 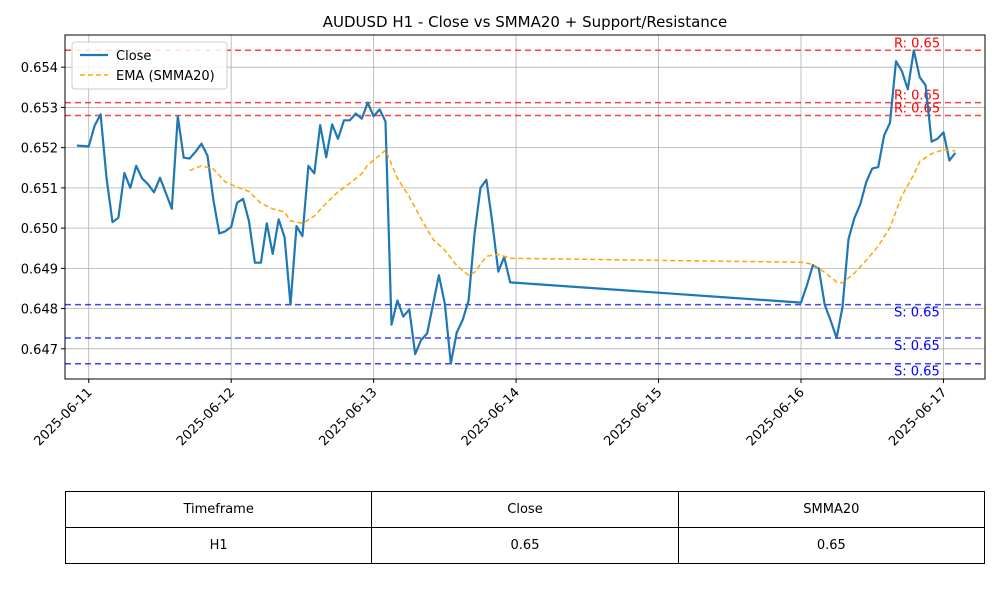 I want to click on legend: Close EMA (SMMA20), so click(x=149, y=65).